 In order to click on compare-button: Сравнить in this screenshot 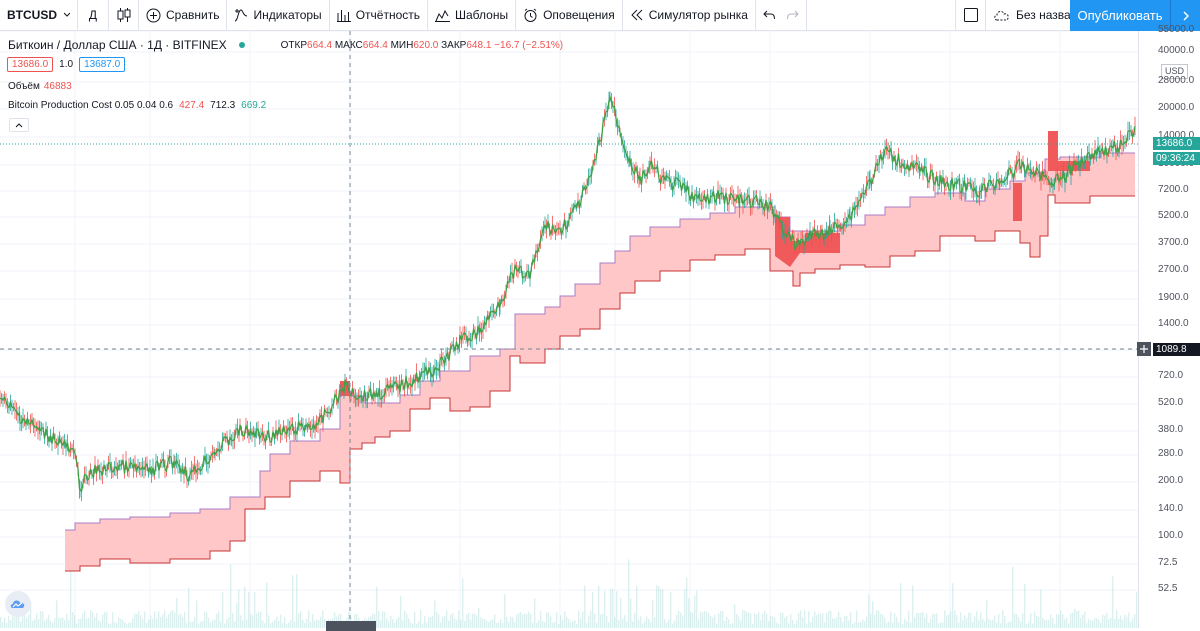, I will do `click(183, 15)`.